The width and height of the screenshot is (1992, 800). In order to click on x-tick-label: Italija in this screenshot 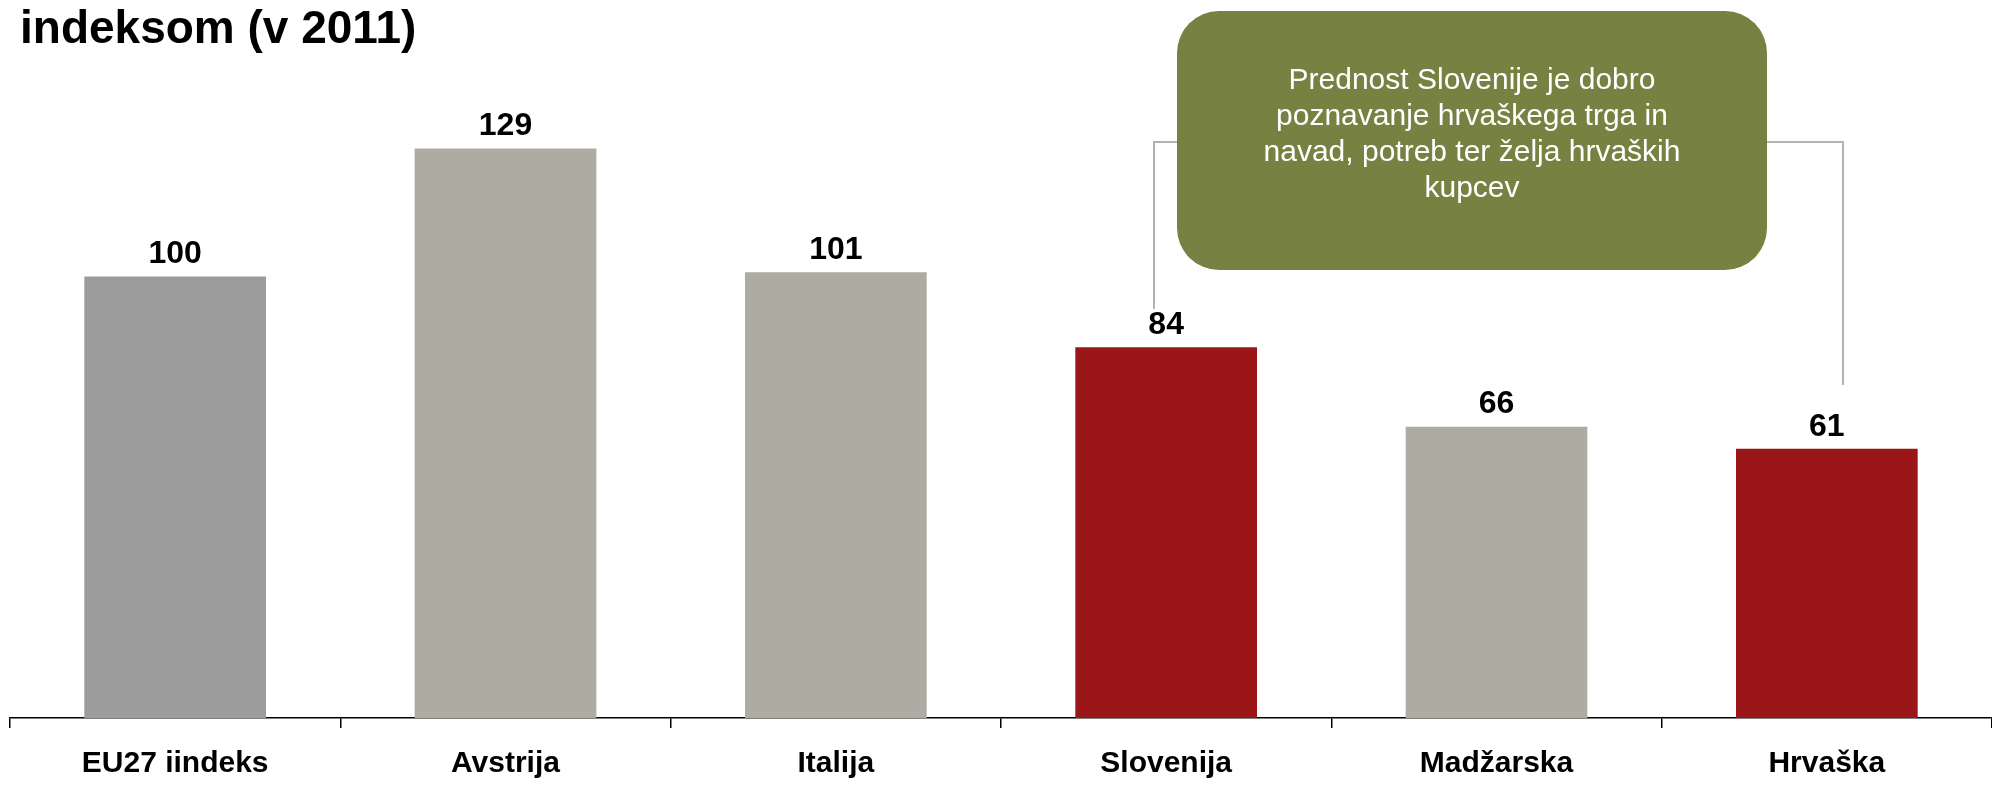, I will do `click(836, 762)`.